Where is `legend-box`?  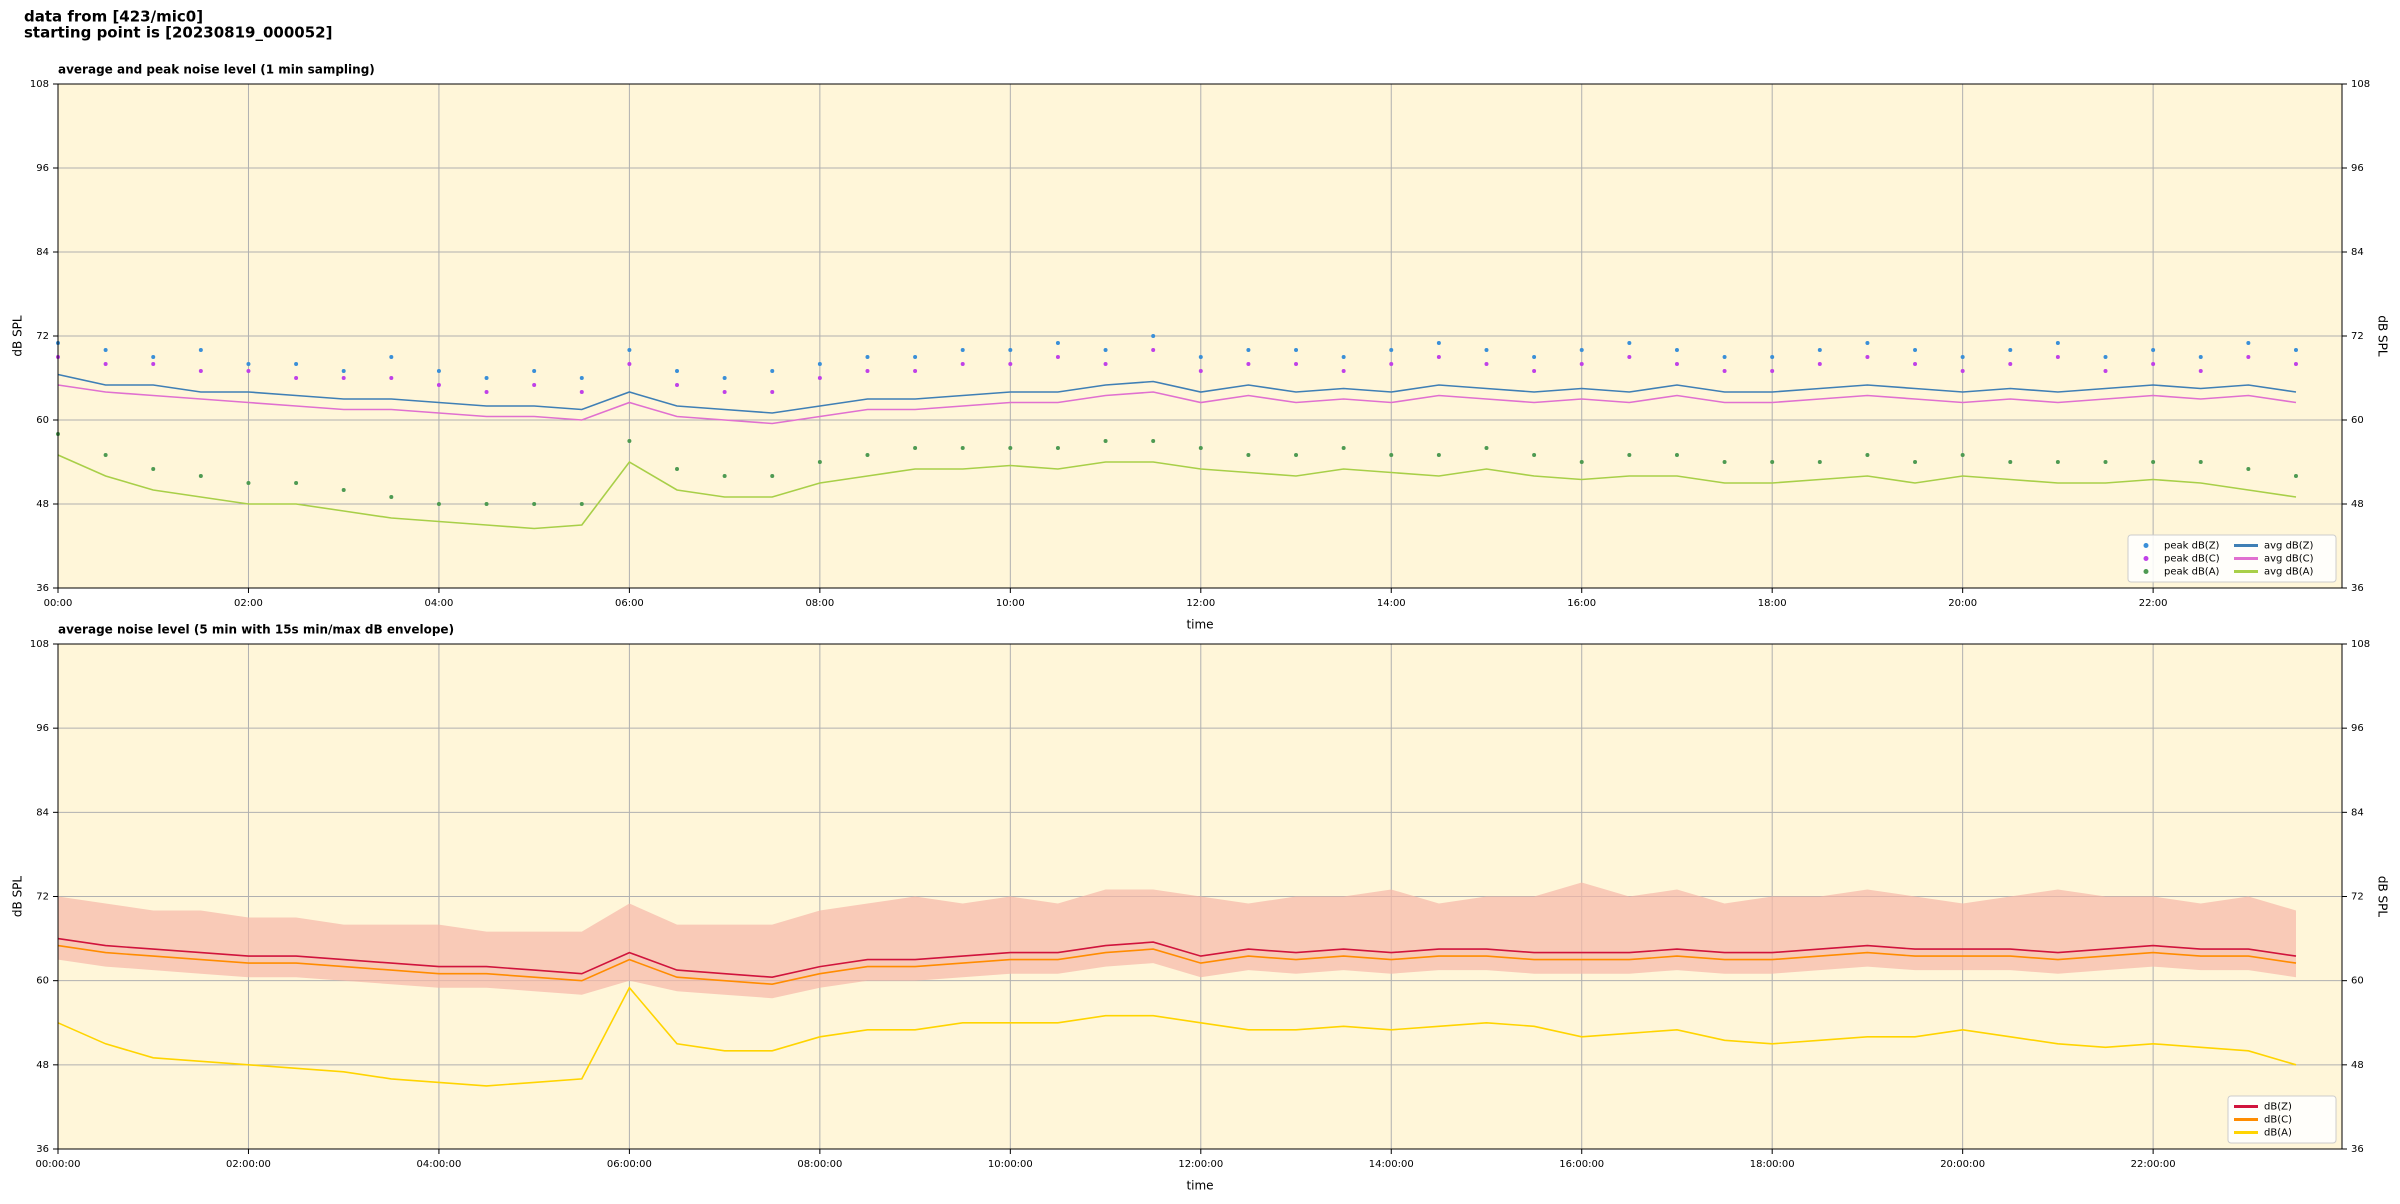
legend-box is located at coordinates (2232, 558).